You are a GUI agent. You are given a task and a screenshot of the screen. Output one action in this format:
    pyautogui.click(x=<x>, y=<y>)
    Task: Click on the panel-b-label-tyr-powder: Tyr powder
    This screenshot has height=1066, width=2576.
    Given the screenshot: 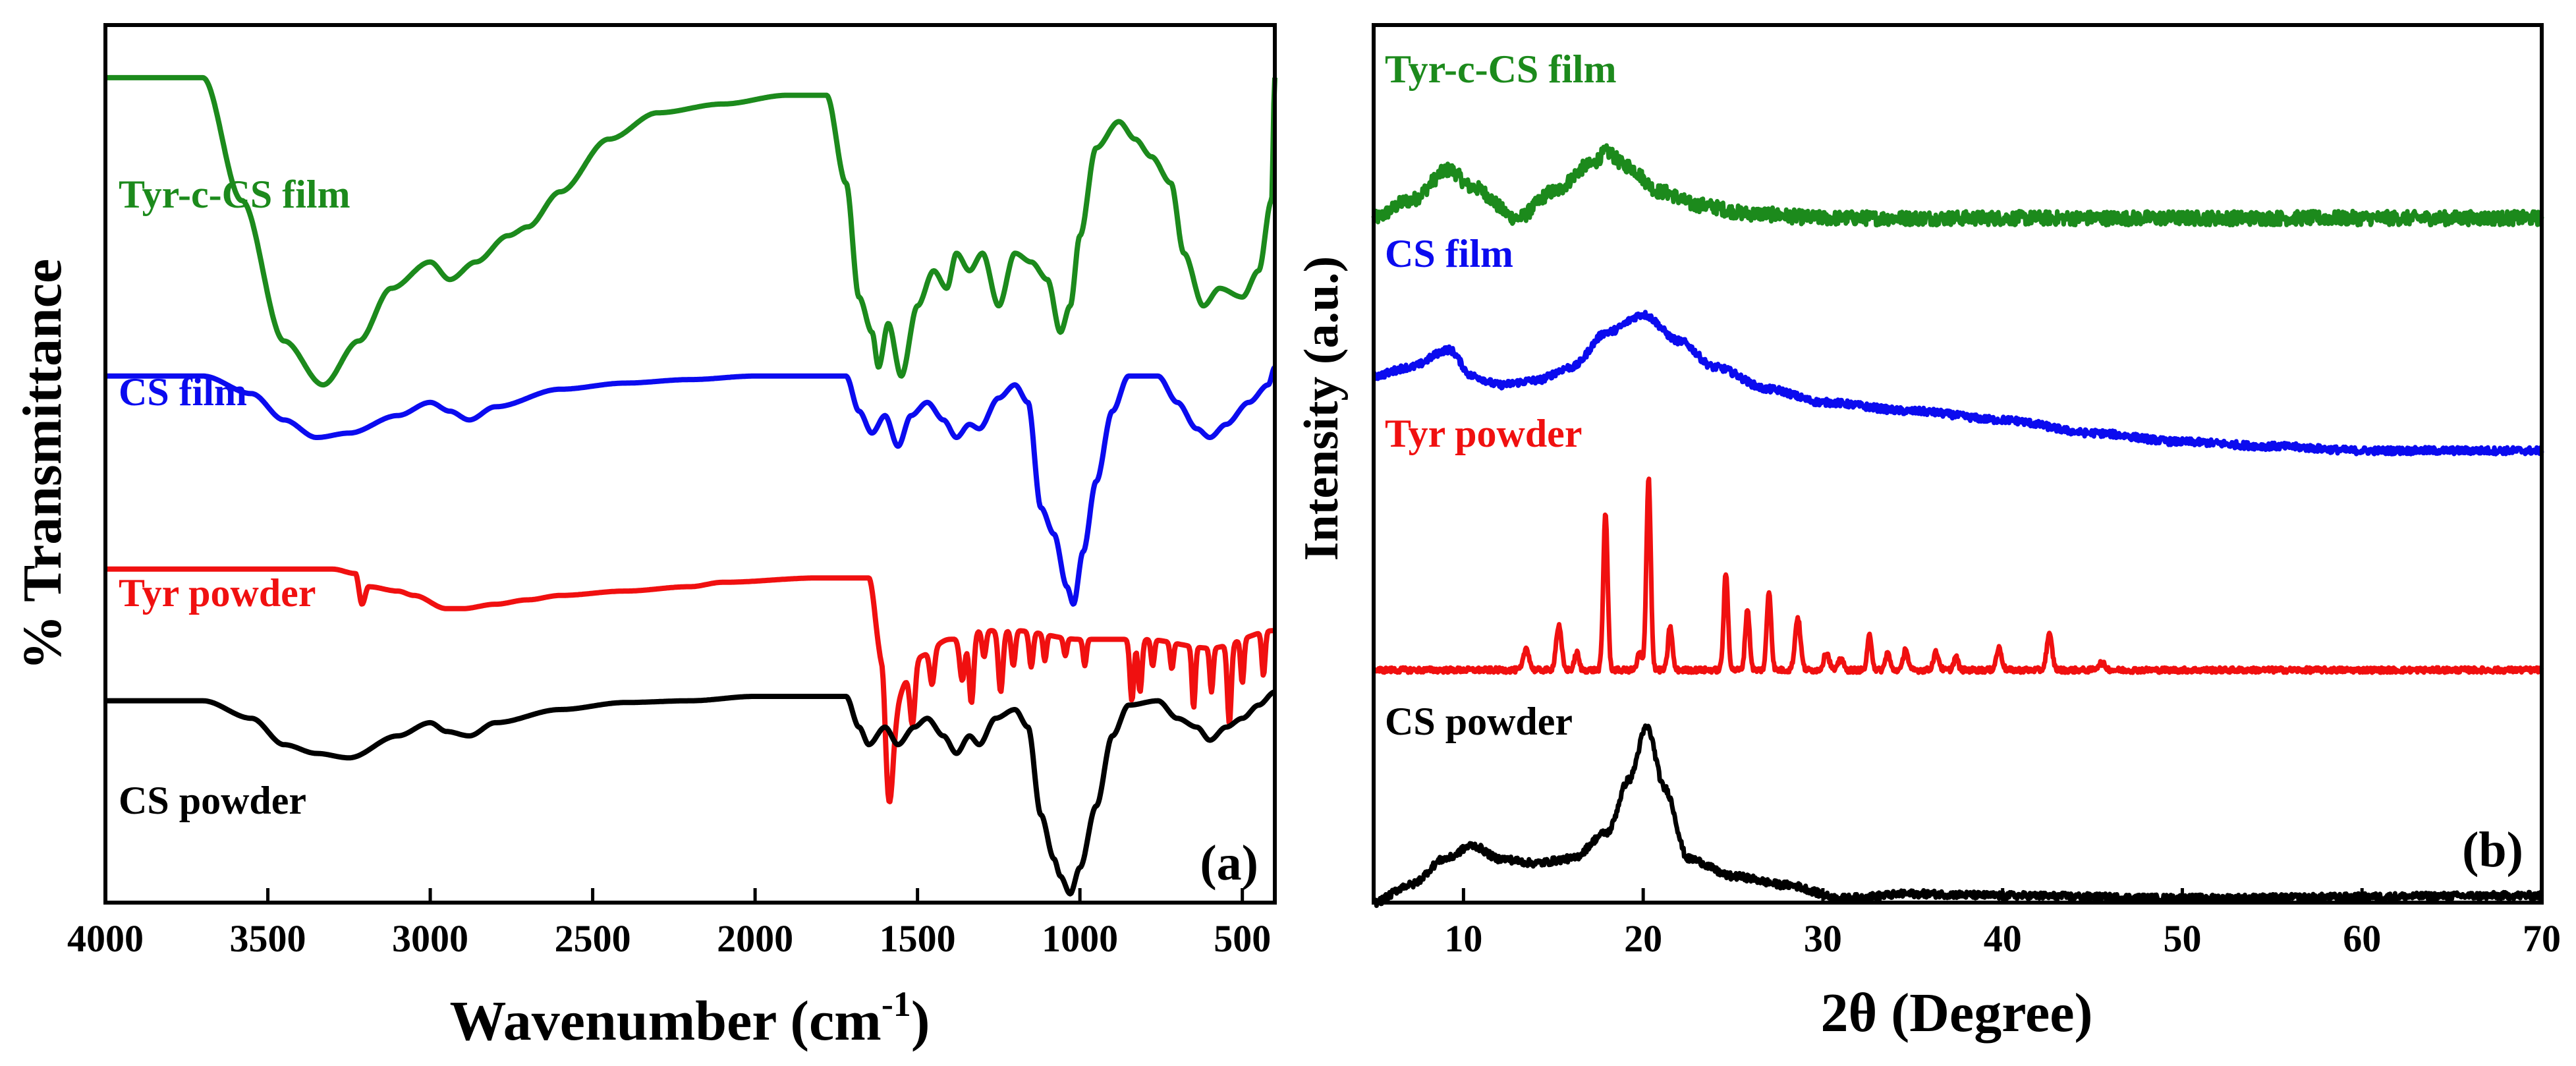 What is the action you would take?
    pyautogui.click(x=1483, y=433)
    